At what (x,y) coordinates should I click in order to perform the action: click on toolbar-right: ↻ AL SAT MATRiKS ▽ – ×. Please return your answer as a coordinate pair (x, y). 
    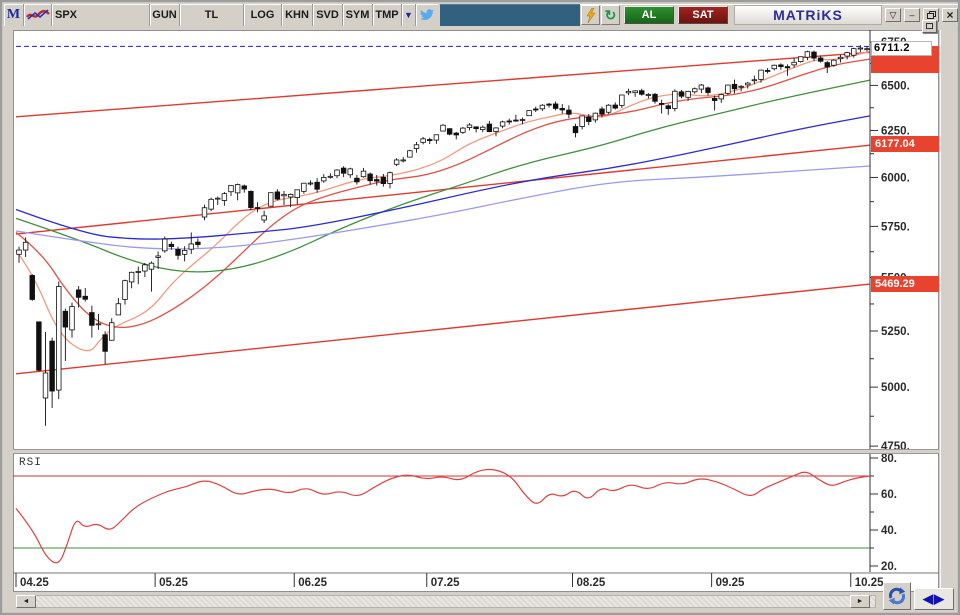
    Looking at the image, I should click on (769, 15).